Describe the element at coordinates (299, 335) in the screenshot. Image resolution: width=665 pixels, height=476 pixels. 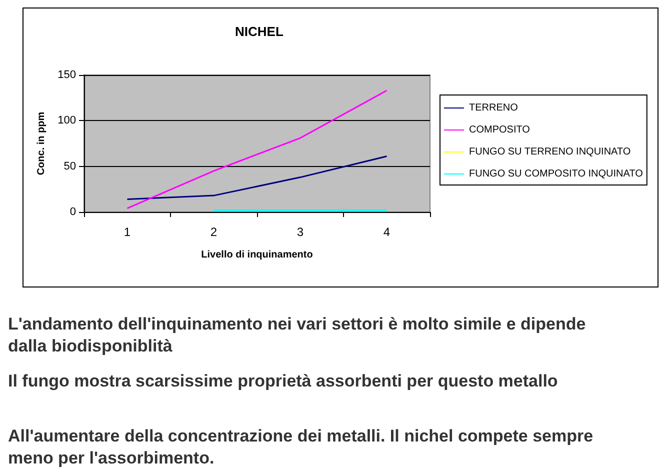
I see `text: L'andamento dell'inquinamento nei vari settori è molto simile e dipende dalla biodisponiblità` at that location.